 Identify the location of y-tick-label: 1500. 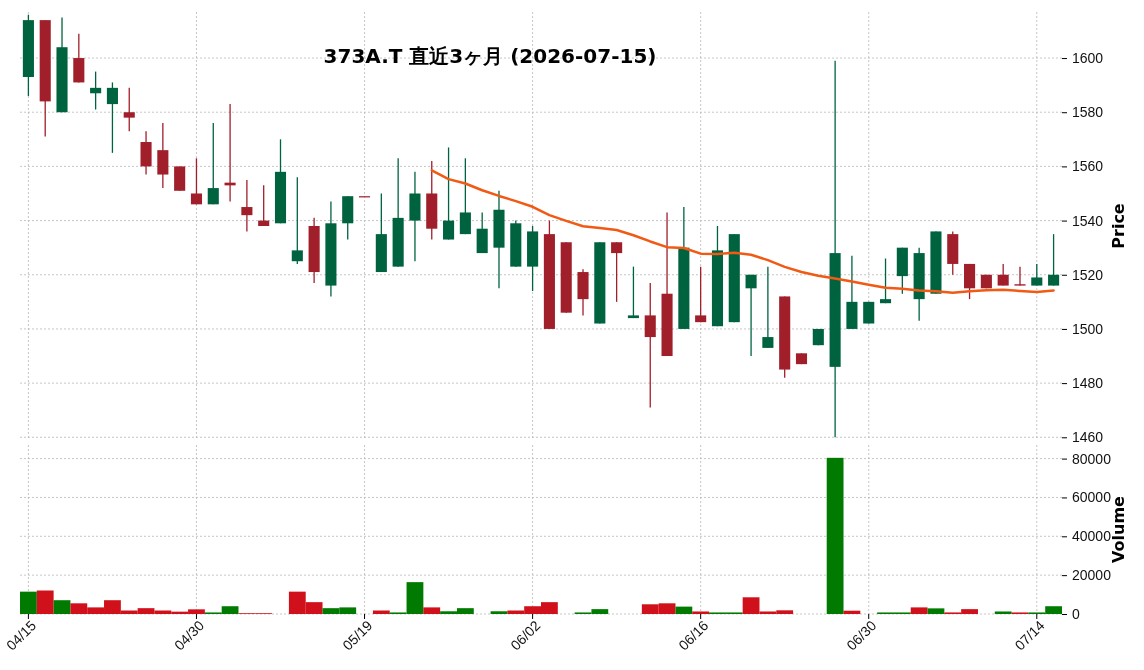
(1088, 328).